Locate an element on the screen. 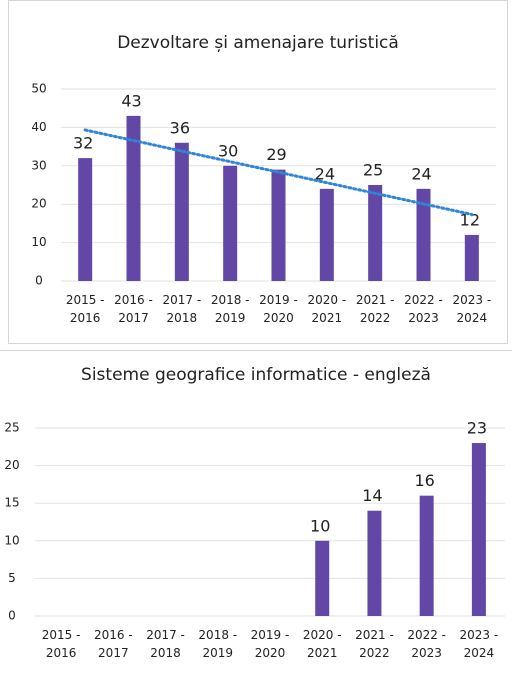  y-tick-label: 40 is located at coordinates (38, 127).